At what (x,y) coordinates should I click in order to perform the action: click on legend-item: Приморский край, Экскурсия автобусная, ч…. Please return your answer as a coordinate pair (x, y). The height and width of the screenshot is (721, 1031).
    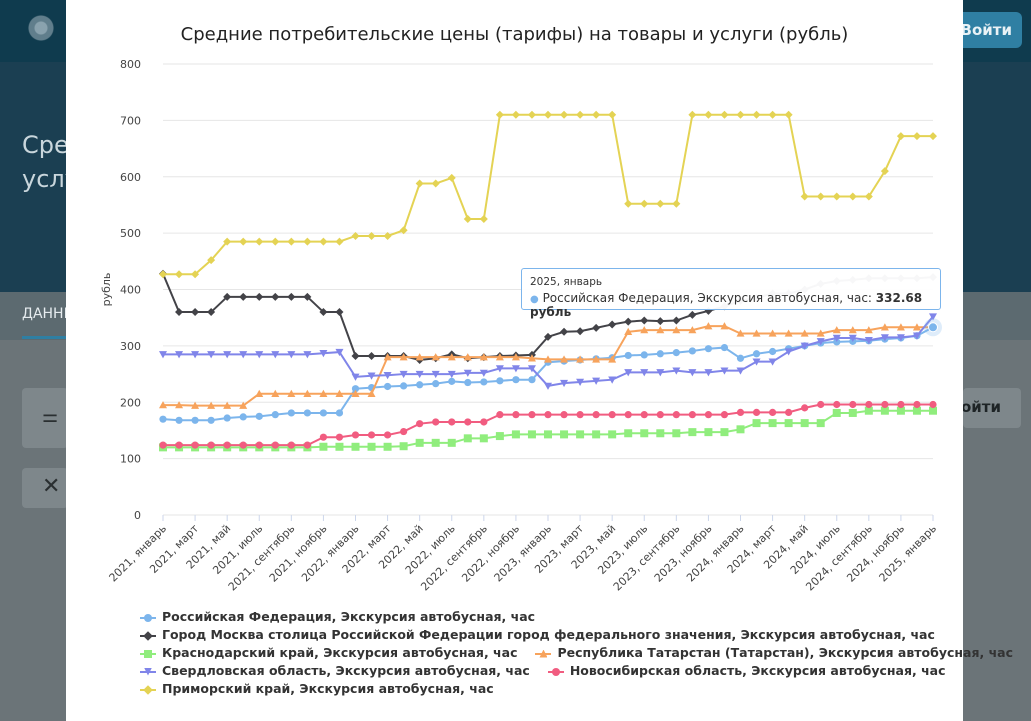
    Looking at the image, I should click on (317, 688).